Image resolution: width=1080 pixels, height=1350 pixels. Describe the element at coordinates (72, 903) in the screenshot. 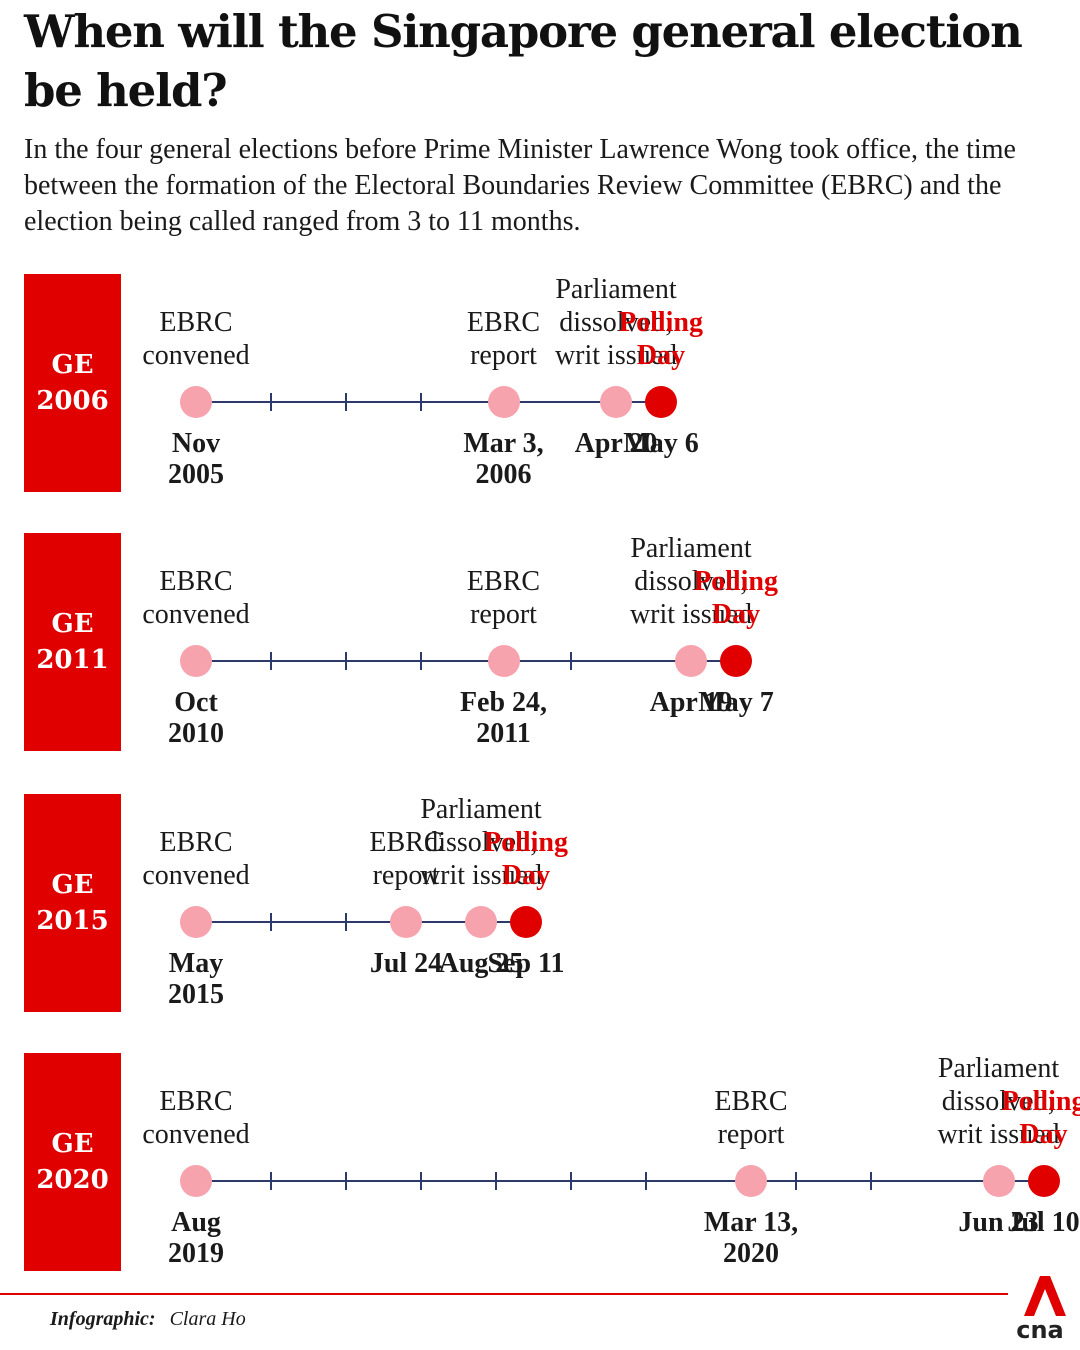

I see `election-badge: GE 2015` at that location.